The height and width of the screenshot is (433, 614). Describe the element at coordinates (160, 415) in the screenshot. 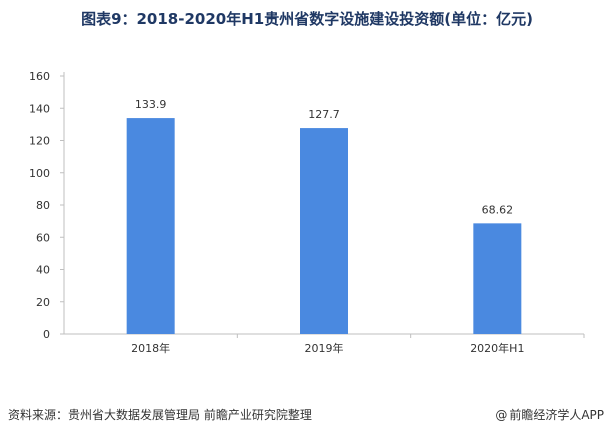

I see `source-note: 资料来源：贵州省大数据发展管理局 前瞻产业研究院整理` at that location.